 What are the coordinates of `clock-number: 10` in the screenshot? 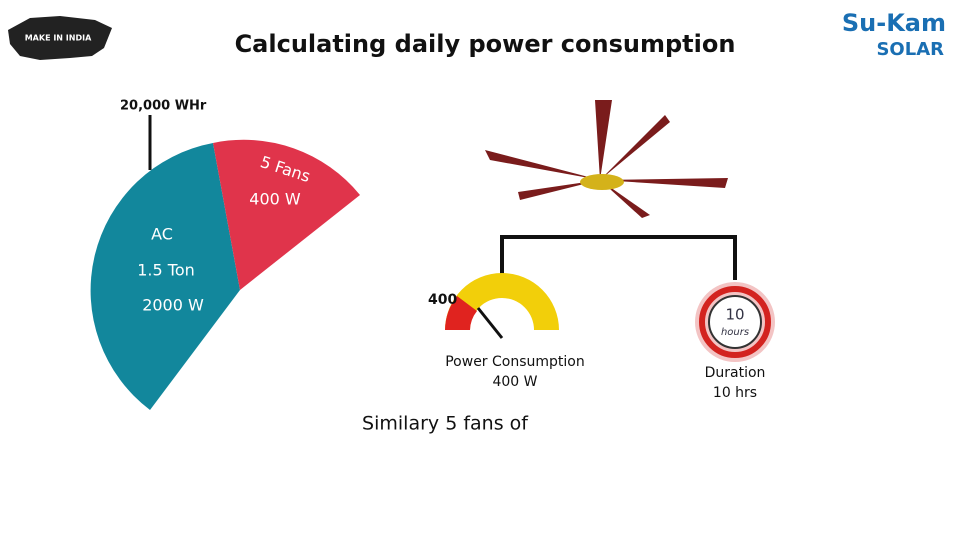 It's located at (734, 315).